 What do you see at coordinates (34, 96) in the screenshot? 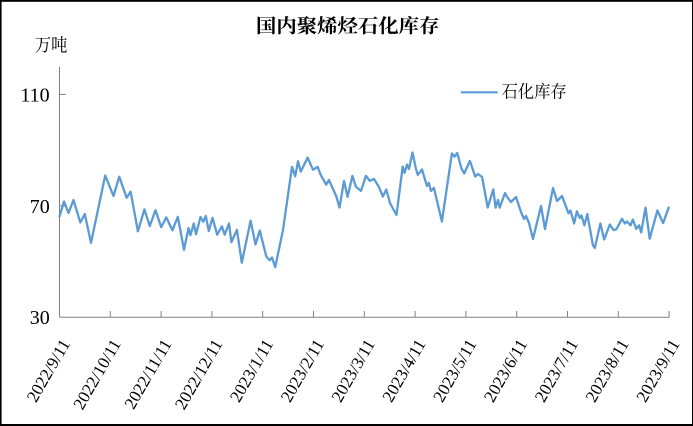
I see `svg-text: 110` at bounding box center [34, 96].